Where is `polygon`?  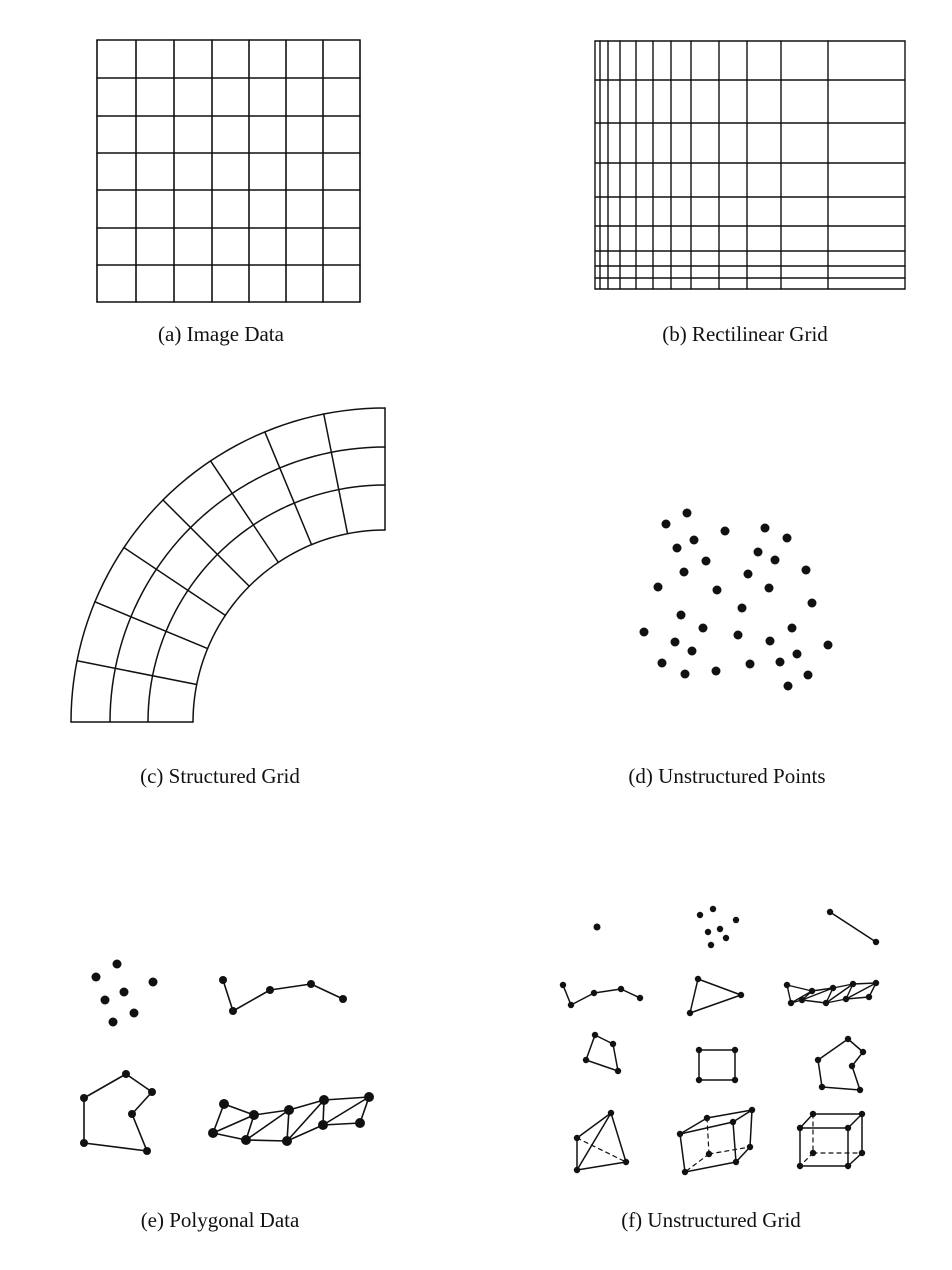
polygon is located at coordinates (118, 1112).